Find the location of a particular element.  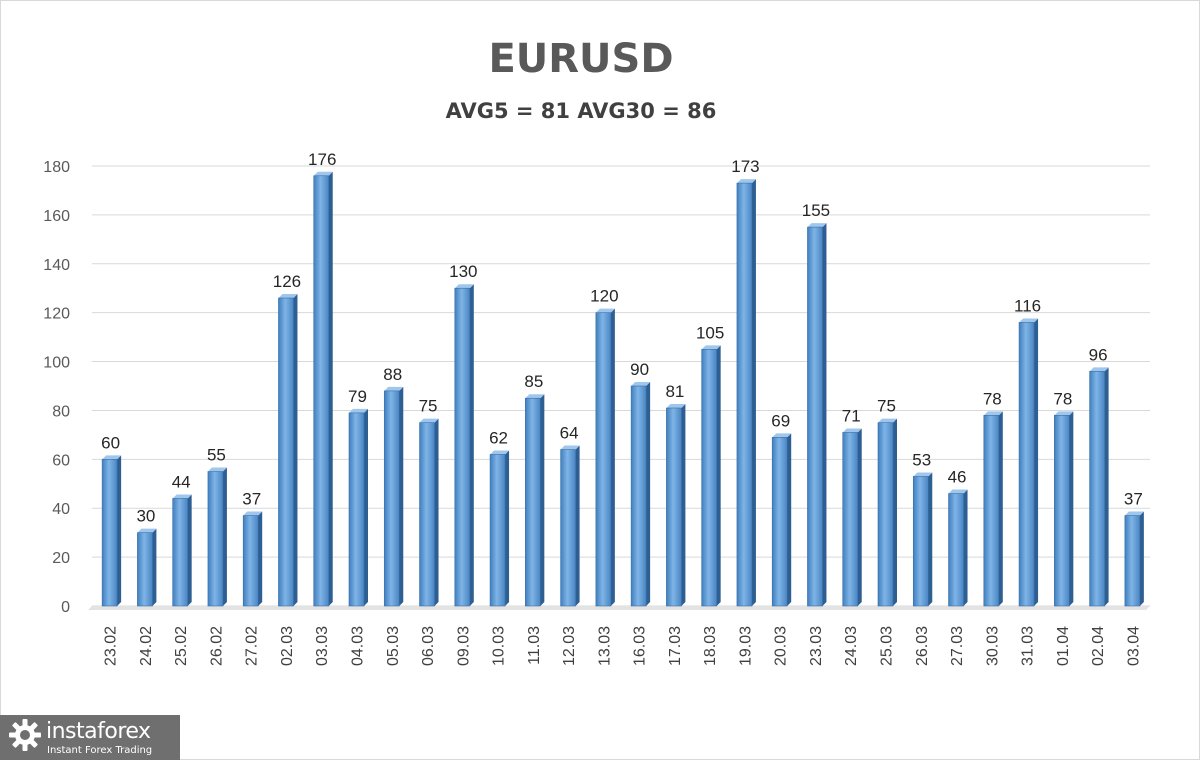

data-label: 81 is located at coordinates (674, 391).